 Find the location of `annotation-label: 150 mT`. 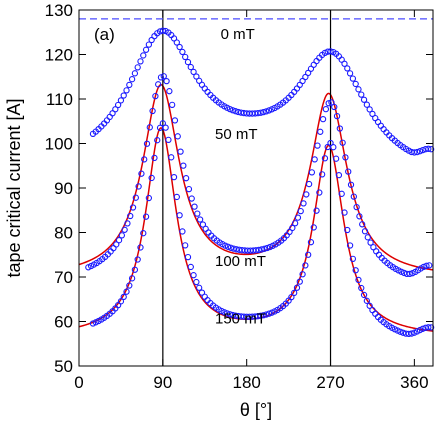

annotation-label: 150 mT is located at coordinates (240, 319).